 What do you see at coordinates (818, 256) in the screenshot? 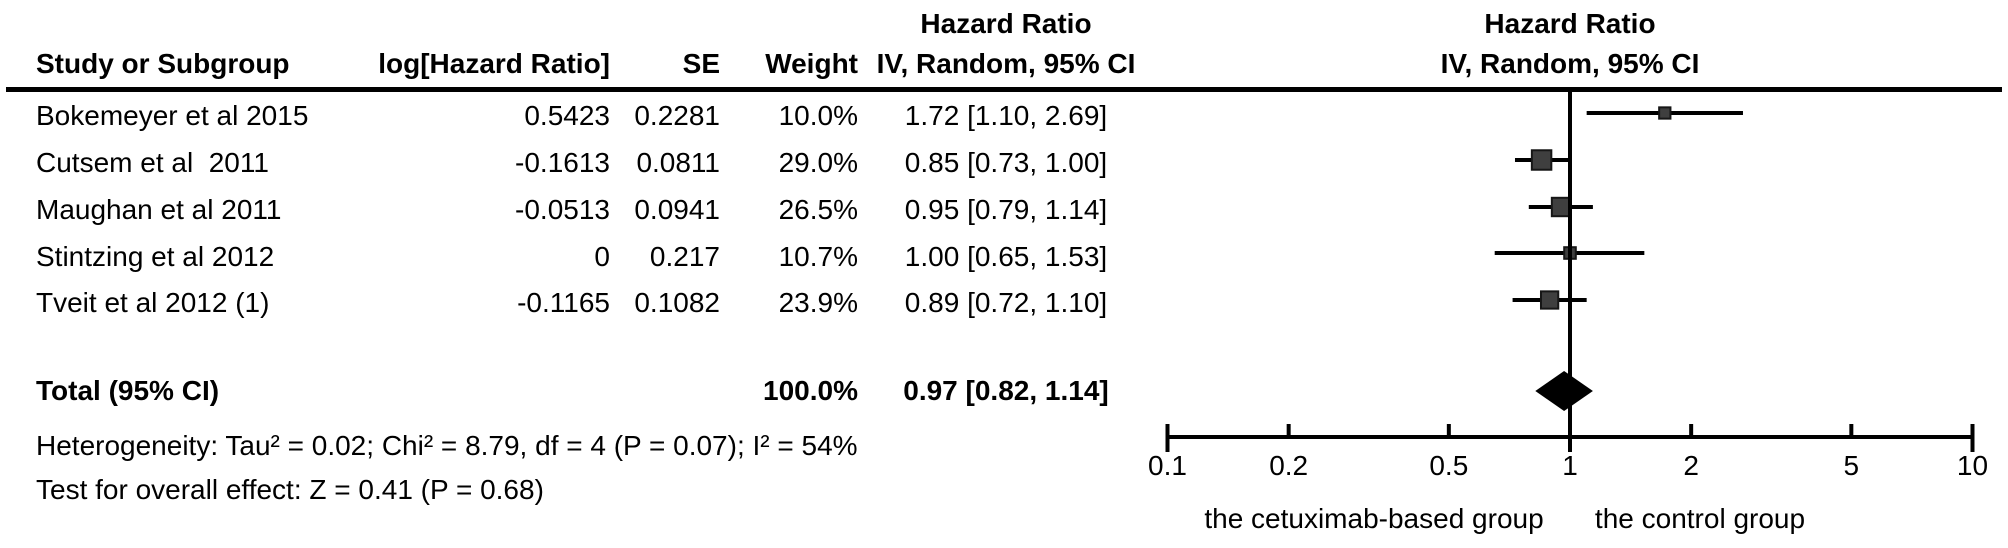
I see `weight-value: 10.7%` at bounding box center [818, 256].